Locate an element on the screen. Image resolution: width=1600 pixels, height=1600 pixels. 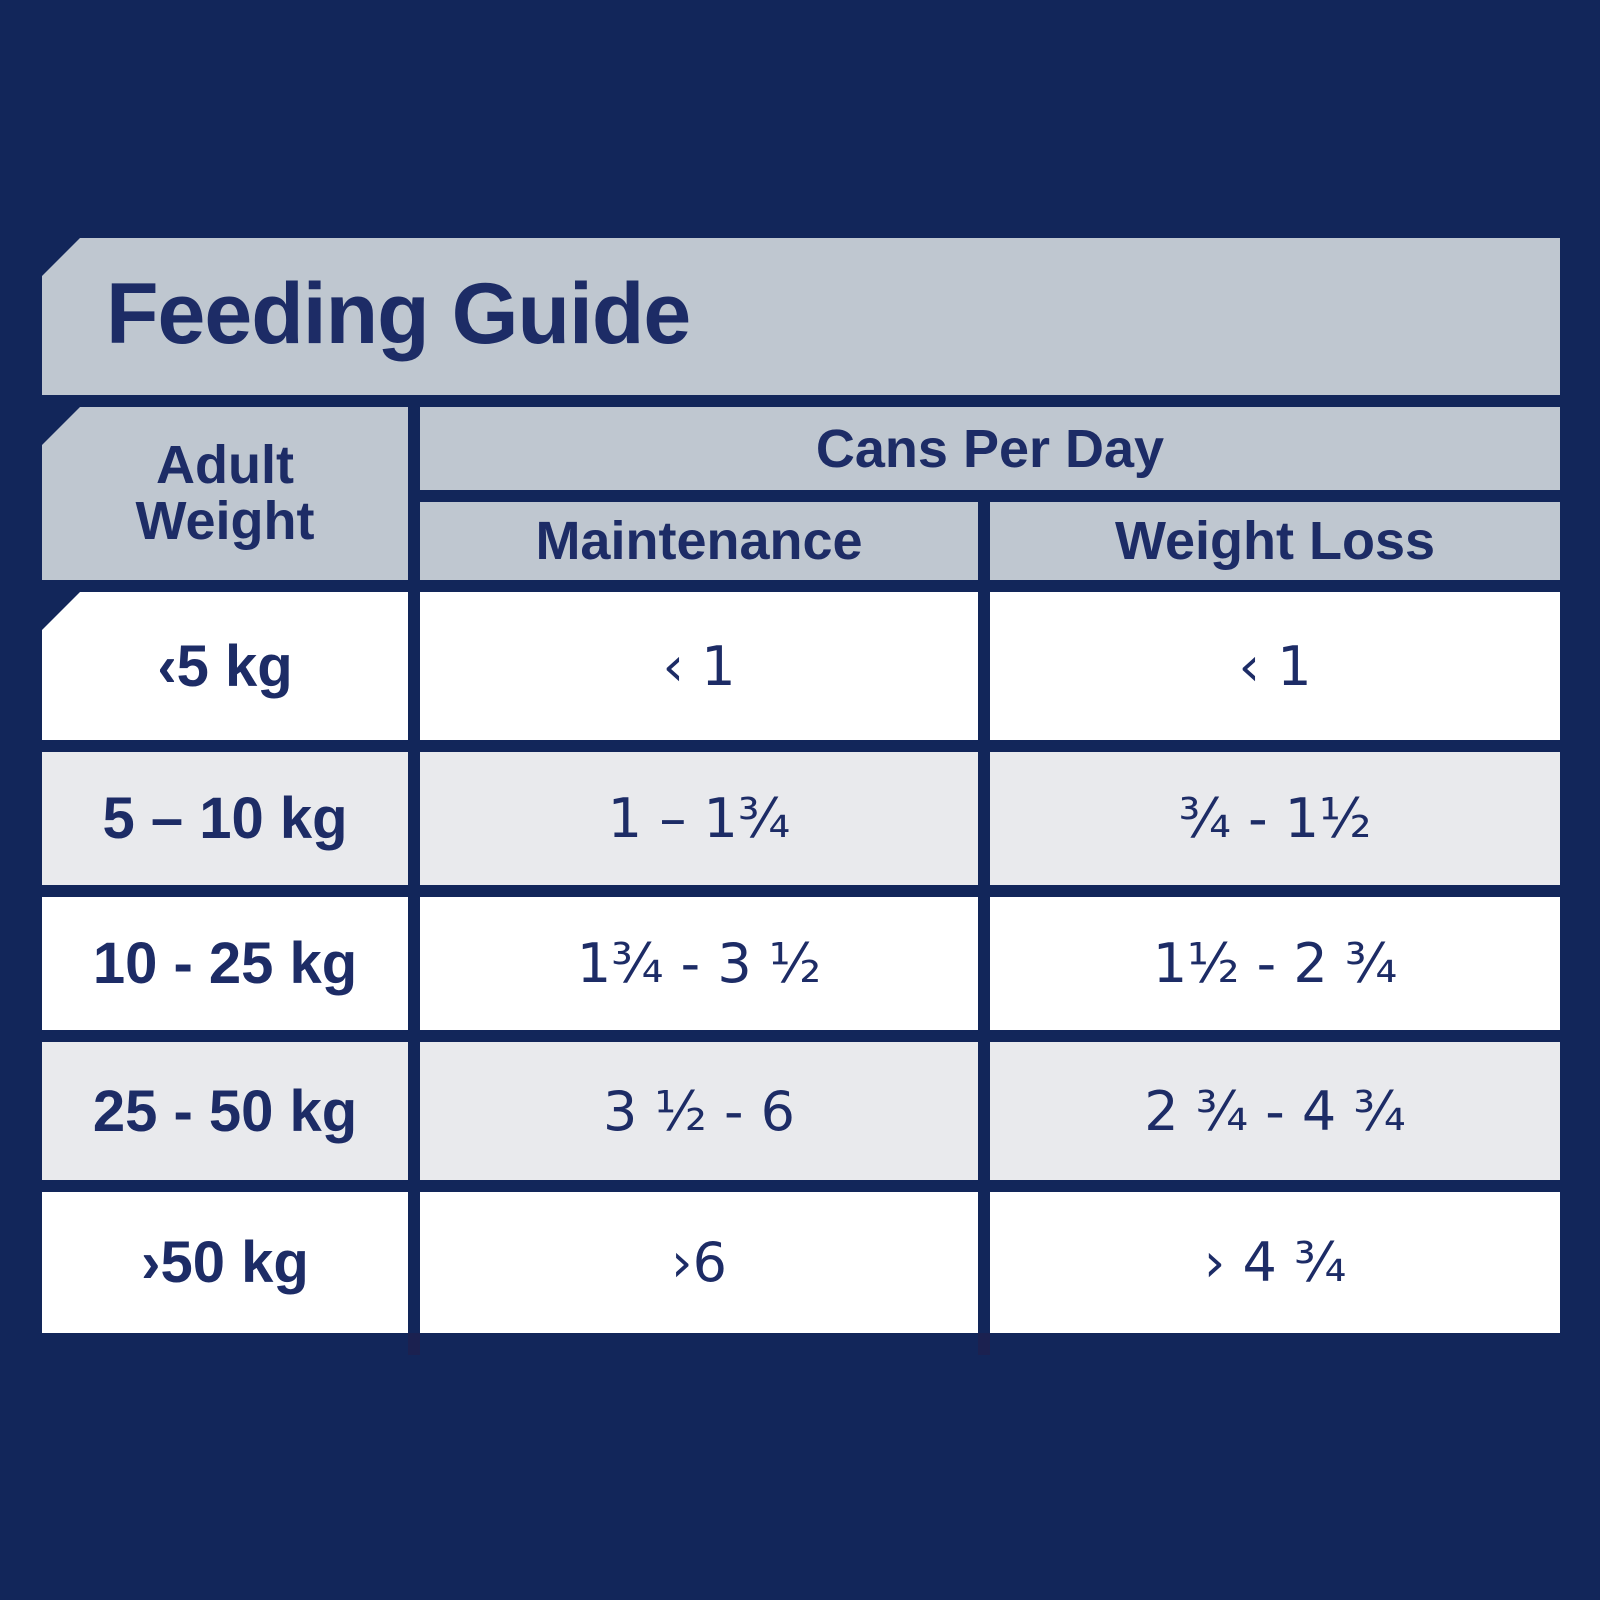
weight-loss-value: 2 ¾ - 4 ¾ is located at coordinates (1275, 1111).